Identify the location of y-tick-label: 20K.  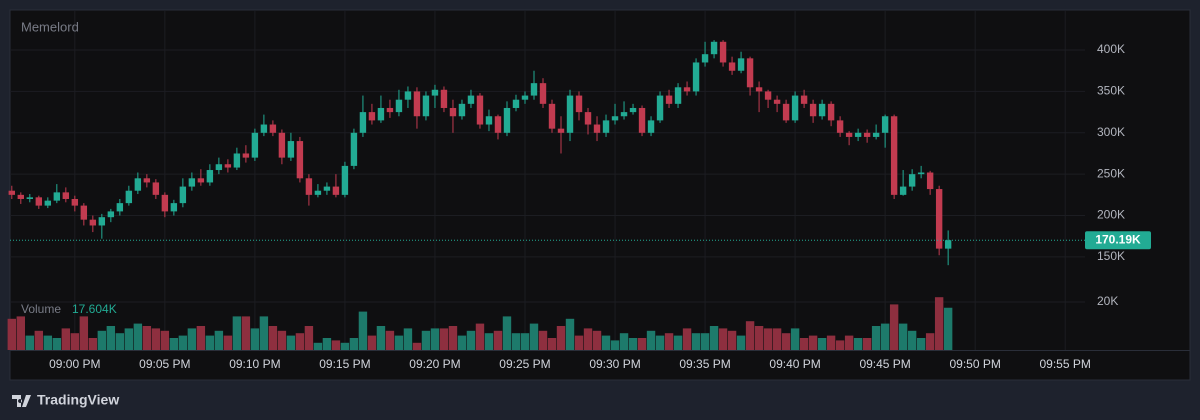
(1107, 301).